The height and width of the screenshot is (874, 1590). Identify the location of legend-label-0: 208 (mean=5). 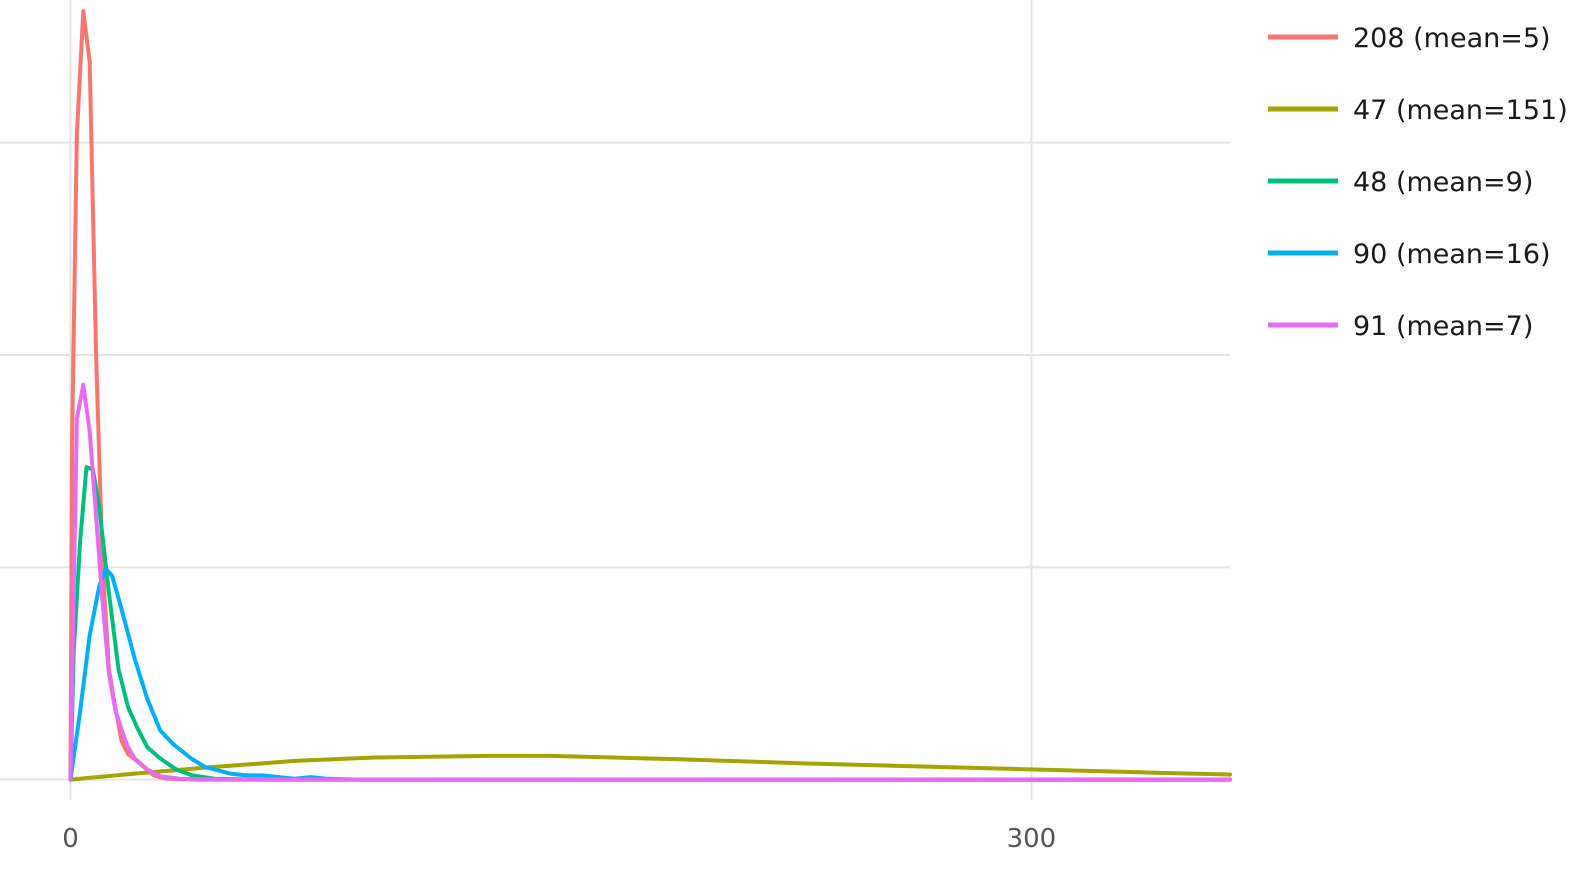
(1452, 38).